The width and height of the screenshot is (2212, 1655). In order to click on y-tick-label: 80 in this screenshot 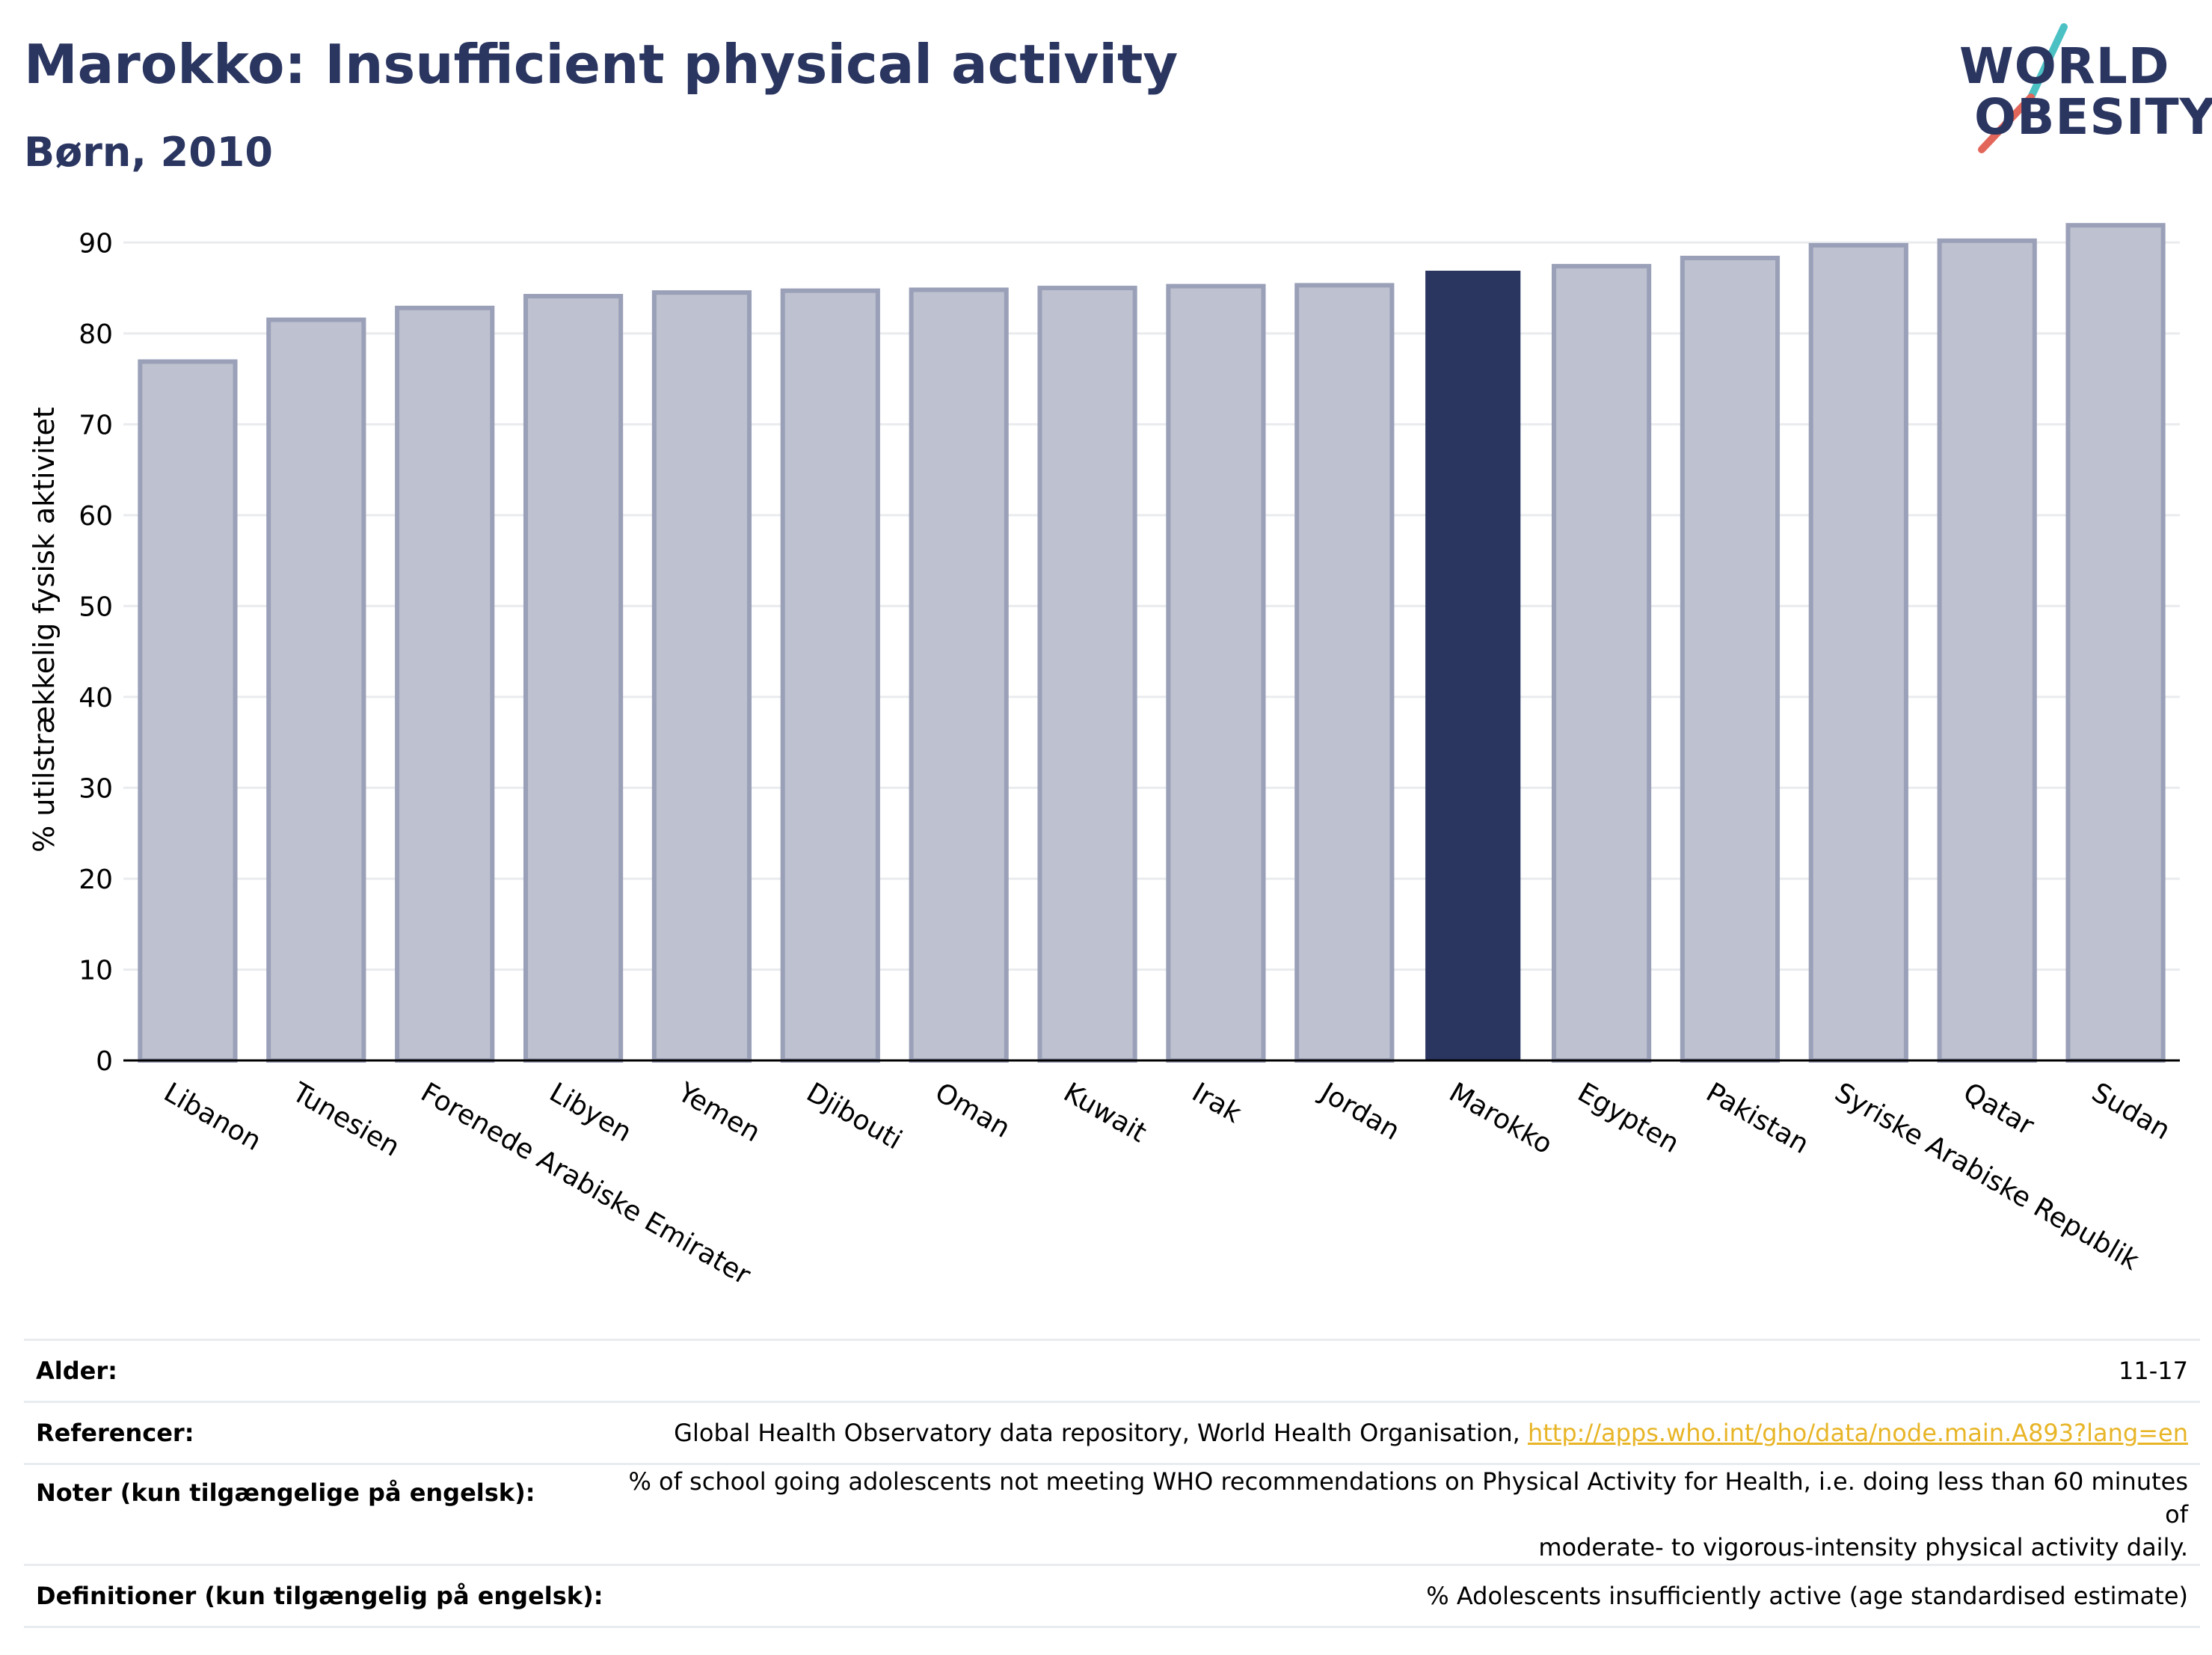, I will do `click(96, 334)`.